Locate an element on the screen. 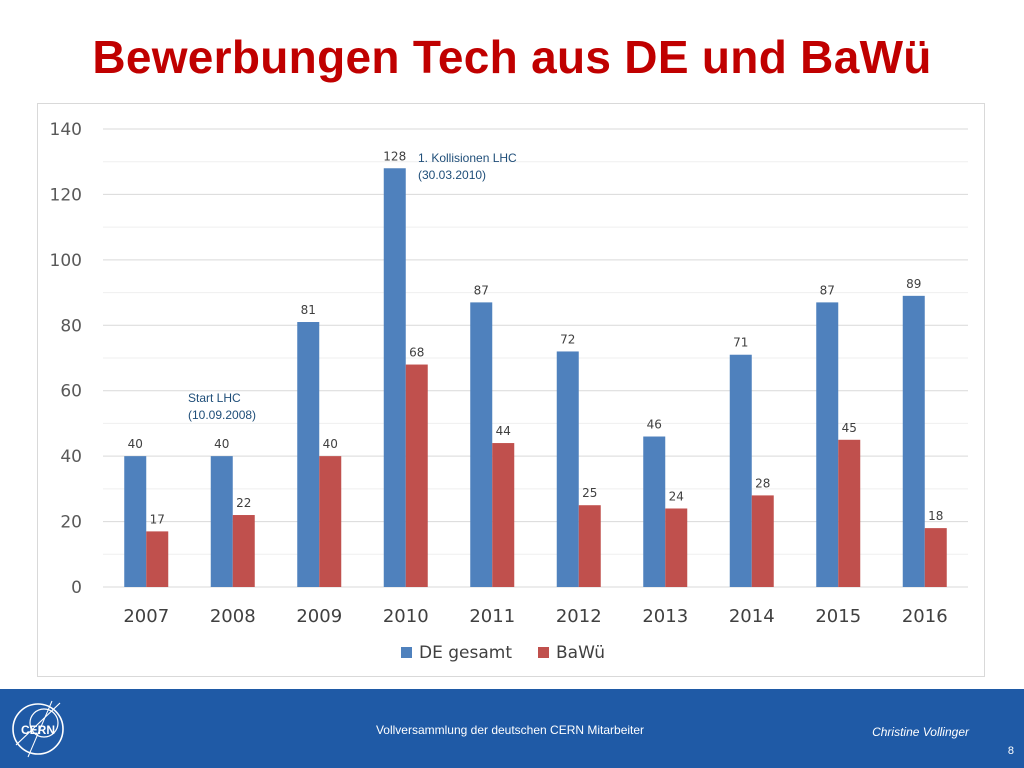  y-tick-label: 120 is located at coordinates (66, 195).